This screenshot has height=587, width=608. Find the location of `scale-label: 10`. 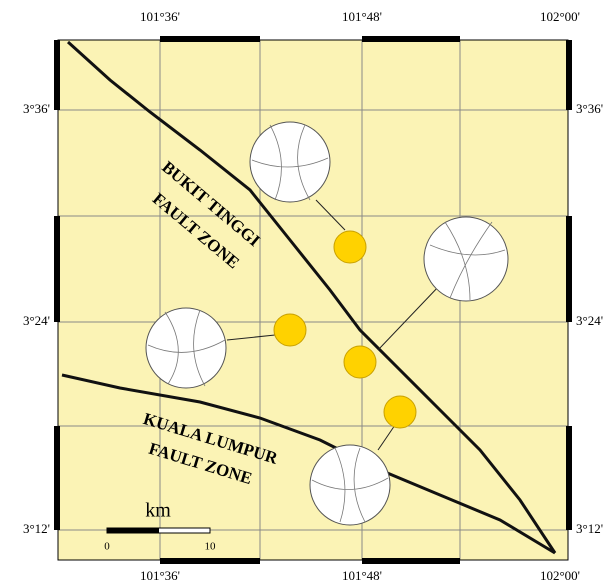

scale-label: 10 is located at coordinates (211, 547).